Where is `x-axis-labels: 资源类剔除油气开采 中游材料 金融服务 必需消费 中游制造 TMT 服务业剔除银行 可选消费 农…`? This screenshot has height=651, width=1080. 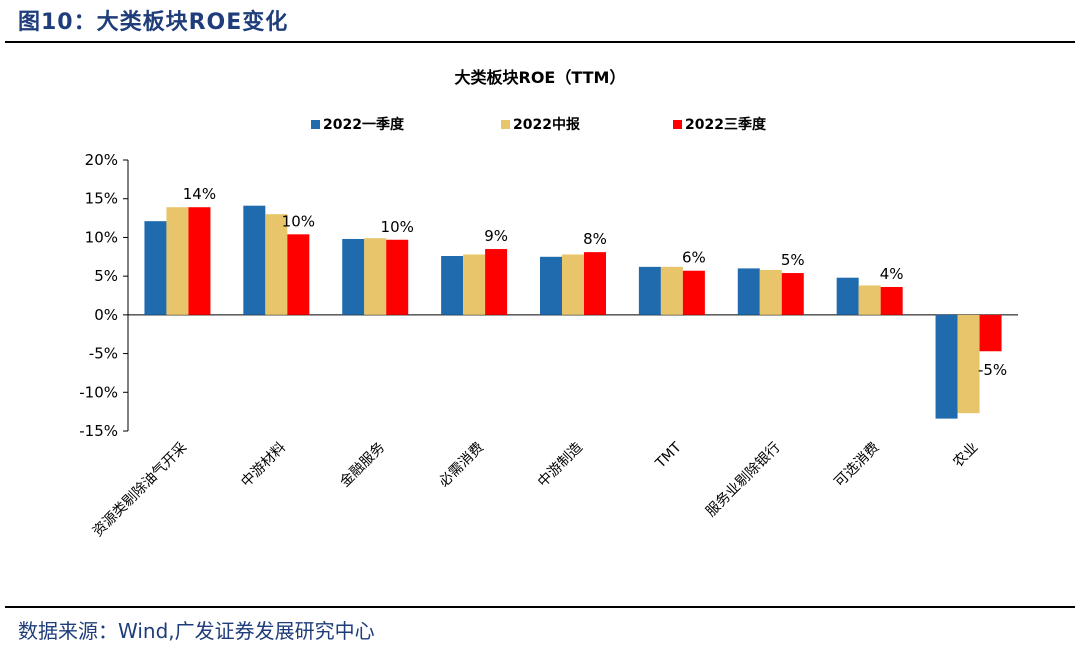 x-axis-labels: 资源类剔除油气开采 中游材料 金融服务 必需消费 中游制造 TMT 服务业剔除银行 可选消费 农… is located at coordinates (536, 489).